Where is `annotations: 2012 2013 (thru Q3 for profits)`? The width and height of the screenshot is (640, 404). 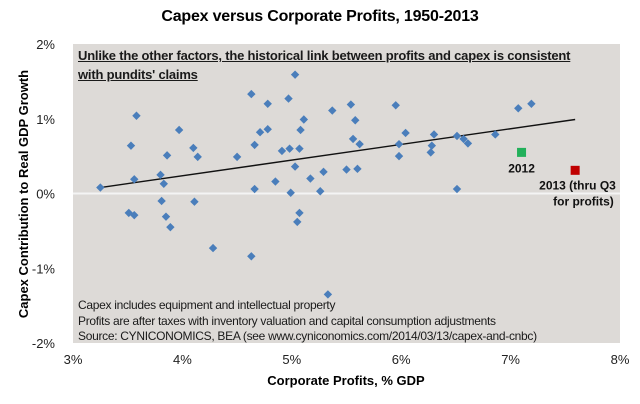
annotations: 2012 2013 (thru Q3 for profits) is located at coordinates (562, 184).